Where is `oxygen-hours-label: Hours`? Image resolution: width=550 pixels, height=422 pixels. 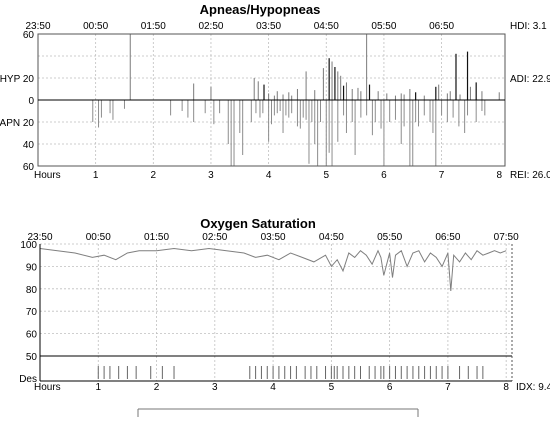
oxygen-hours-label: Hours is located at coordinates (47, 387).